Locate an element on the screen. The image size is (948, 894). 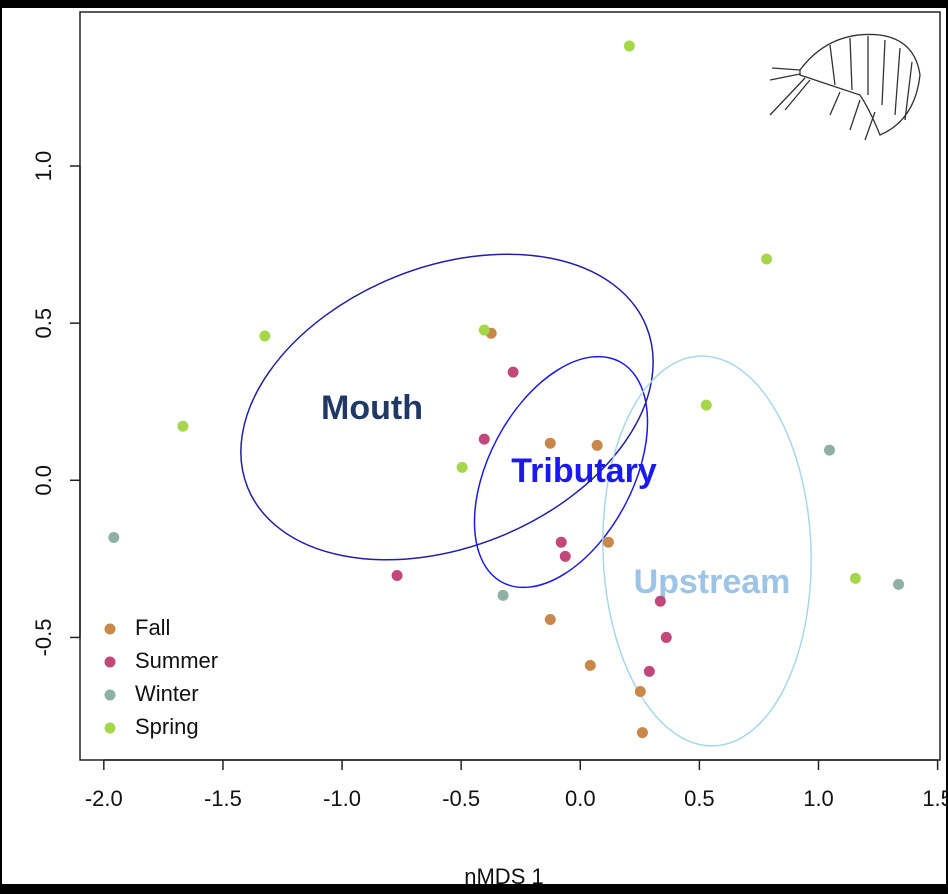
group-label: Mouth is located at coordinates (372, 408).